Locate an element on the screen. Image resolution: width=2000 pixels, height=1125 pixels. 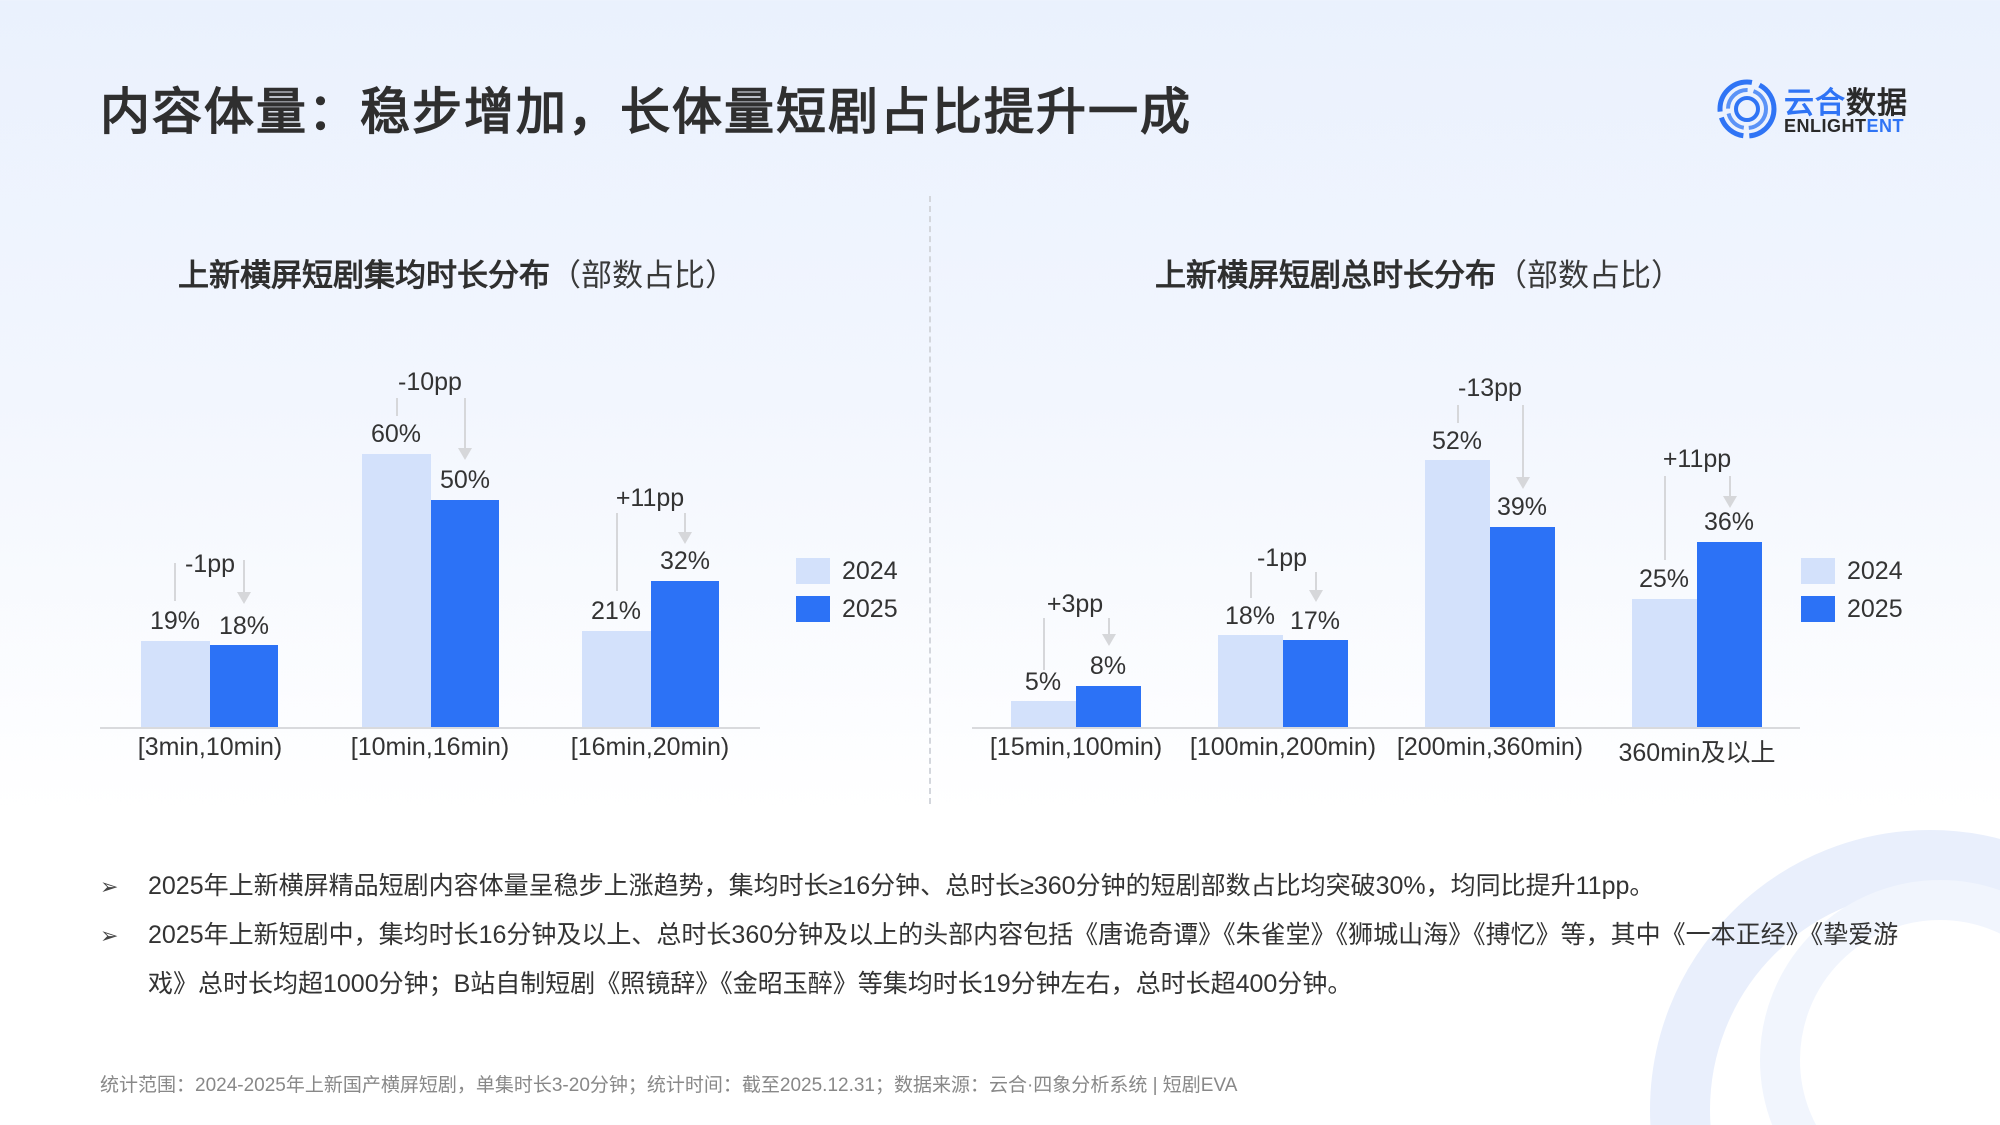
chart-title-right-sub: （部数占比） is located at coordinates (1589, 275).